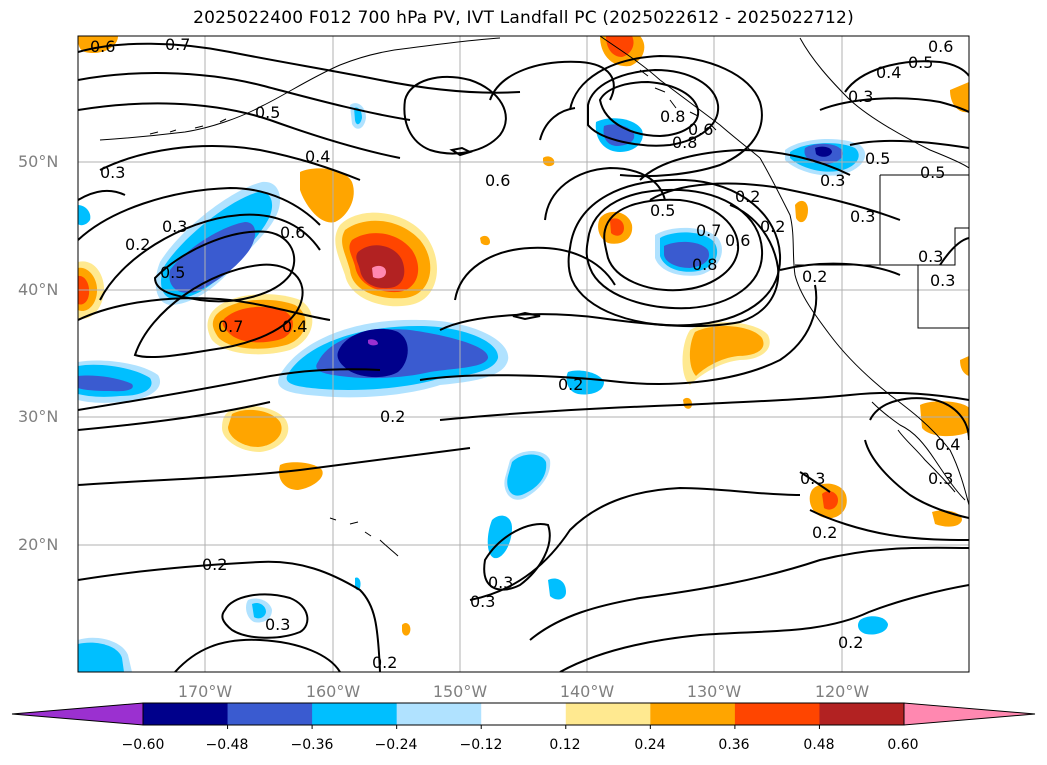  What do you see at coordinates (969, 714) in the screenshot?
I see `colorbar-extend-max` at bounding box center [969, 714].